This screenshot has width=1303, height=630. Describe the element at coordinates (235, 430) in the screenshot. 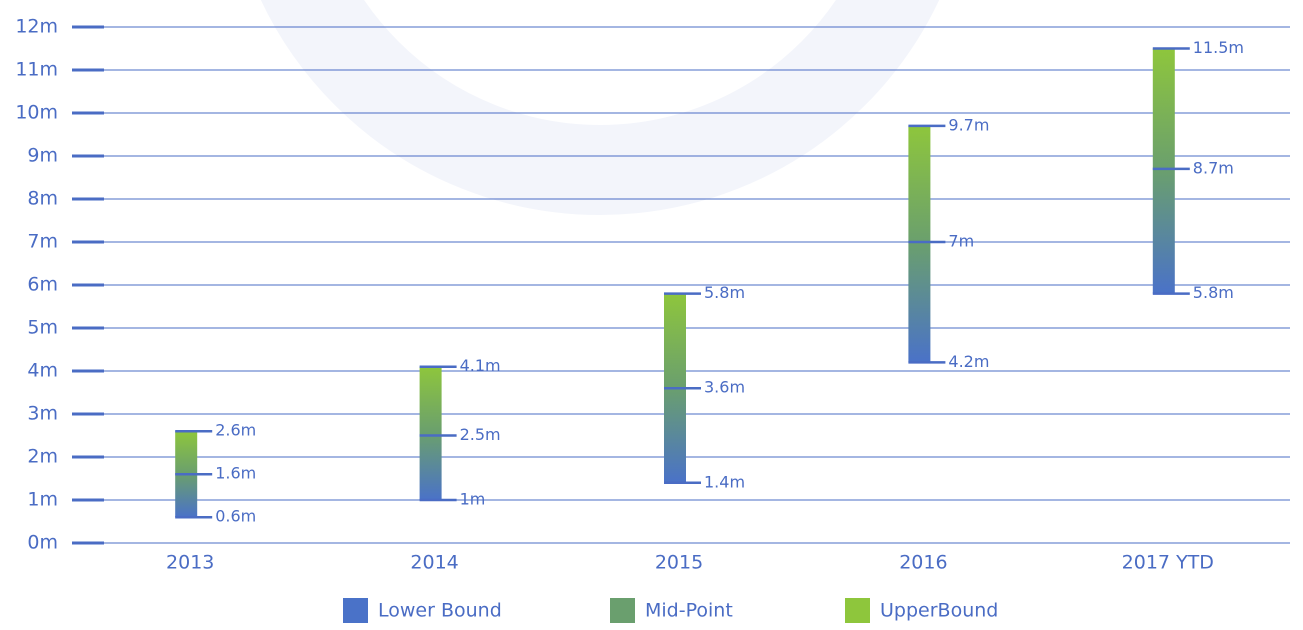

I see `value-label: 2.6m` at that location.